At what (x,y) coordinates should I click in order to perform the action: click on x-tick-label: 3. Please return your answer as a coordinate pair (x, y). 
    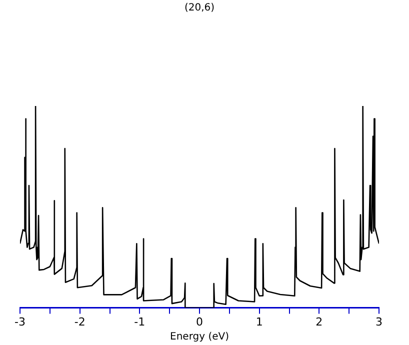
    Looking at the image, I should click on (379, 321).